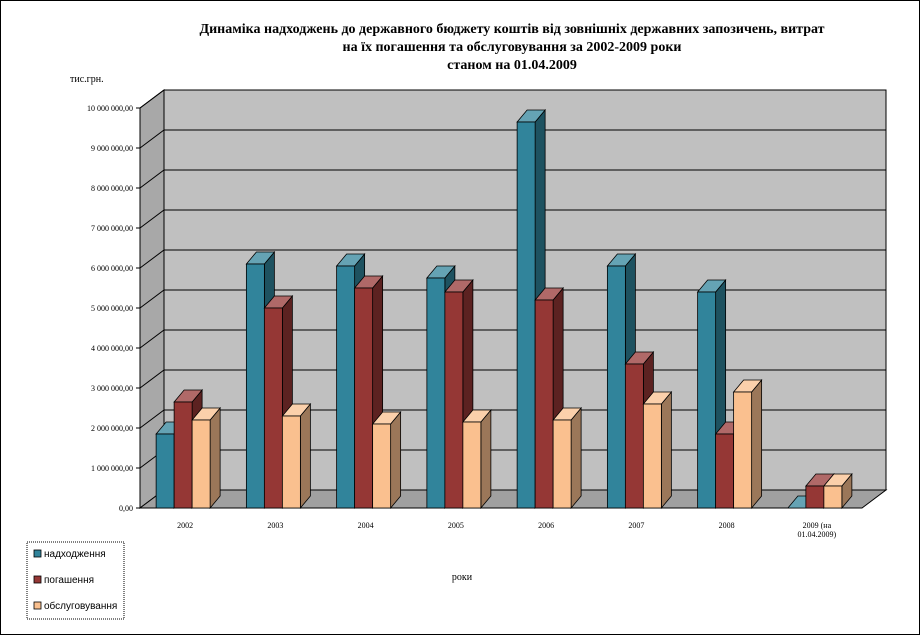 The height and width of the screenshot is (637, 922). I want to click on legend-label: погашення, so click(69, 580).